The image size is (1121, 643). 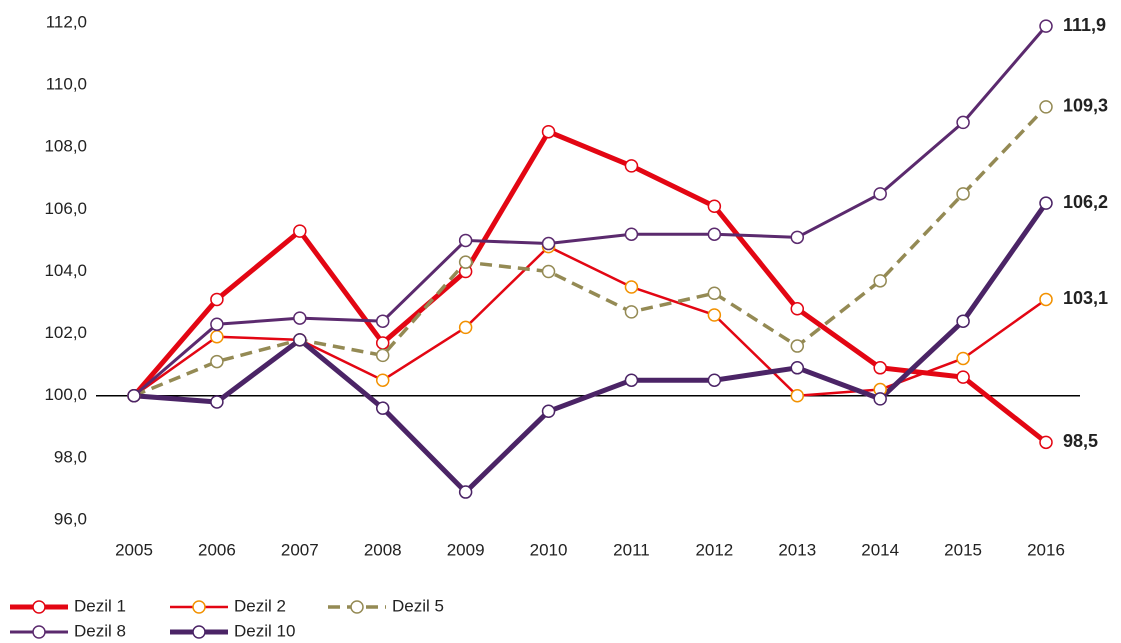 What do you see at coordinates (1085, 298) in the screenshot?
I see `value-label: 103,1` at bounding box center [1085, 298].